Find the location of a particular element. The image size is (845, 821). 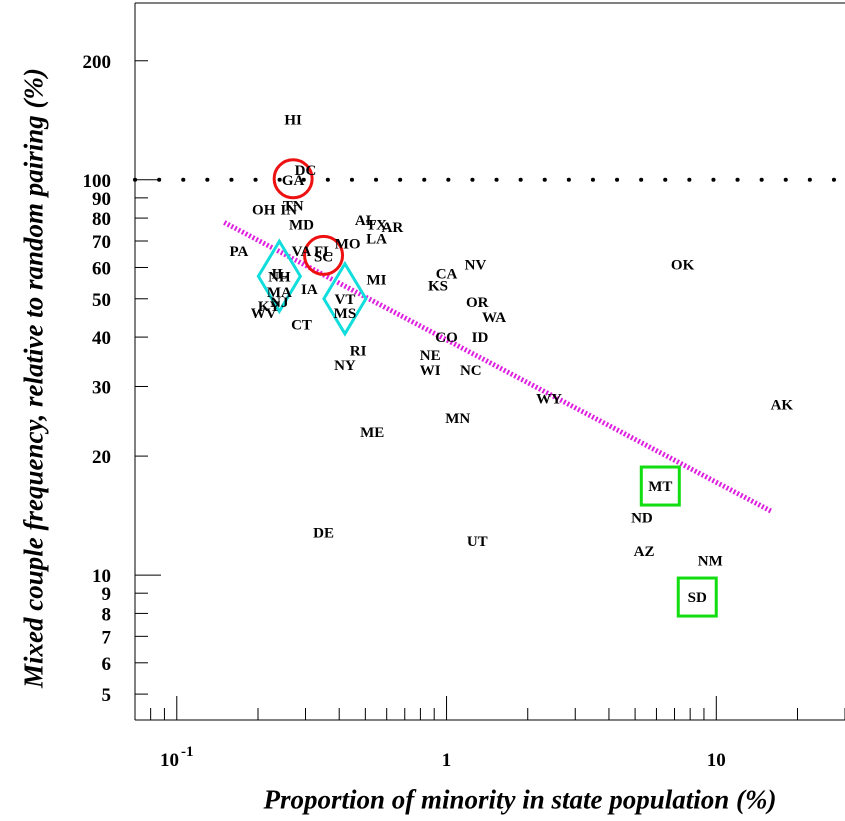

point-label-wv: WV is located at coordinates (264, 314).